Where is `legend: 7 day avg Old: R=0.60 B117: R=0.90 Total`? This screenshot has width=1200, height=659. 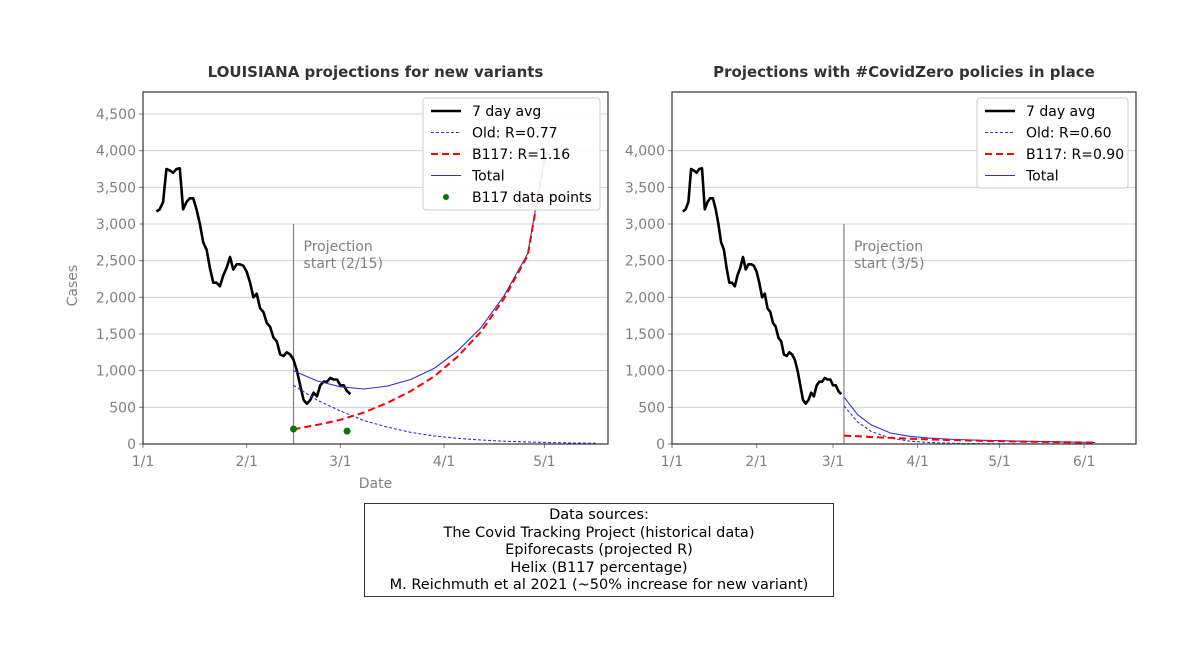 legend: 7 day avg Old: R=0.60 B117: R=0.90 Total is located at coordinates (1052, 143).